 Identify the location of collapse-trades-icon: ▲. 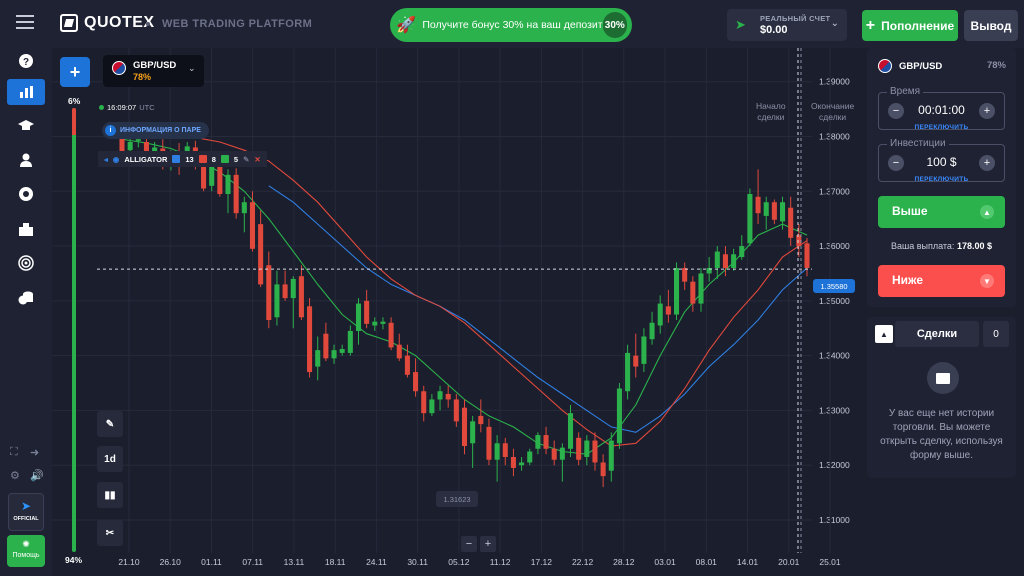
(884, 334).